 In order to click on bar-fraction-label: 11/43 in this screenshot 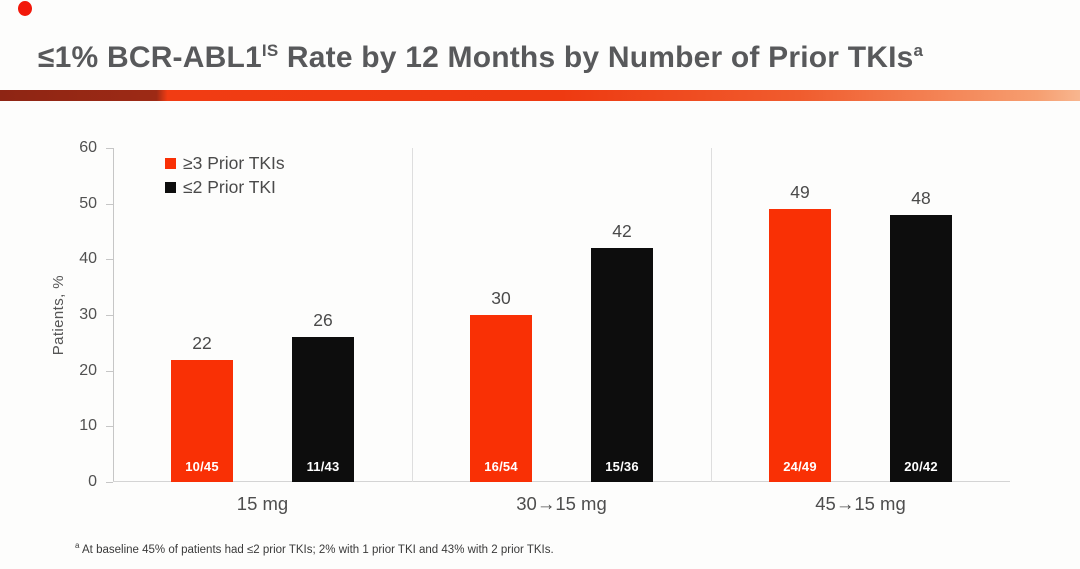, I will do `click(323, 466)`.